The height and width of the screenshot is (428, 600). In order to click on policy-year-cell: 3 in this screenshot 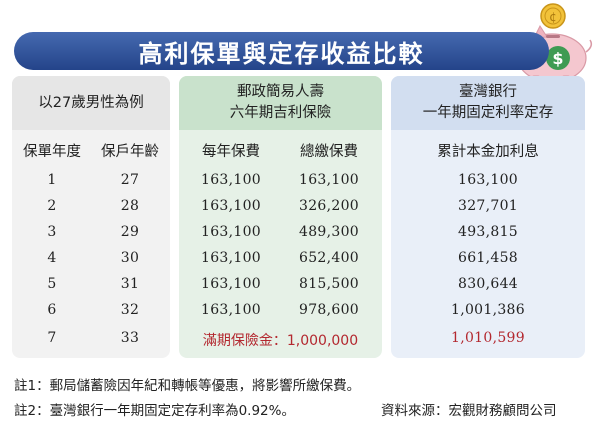, I will do `click(52, 232)`.